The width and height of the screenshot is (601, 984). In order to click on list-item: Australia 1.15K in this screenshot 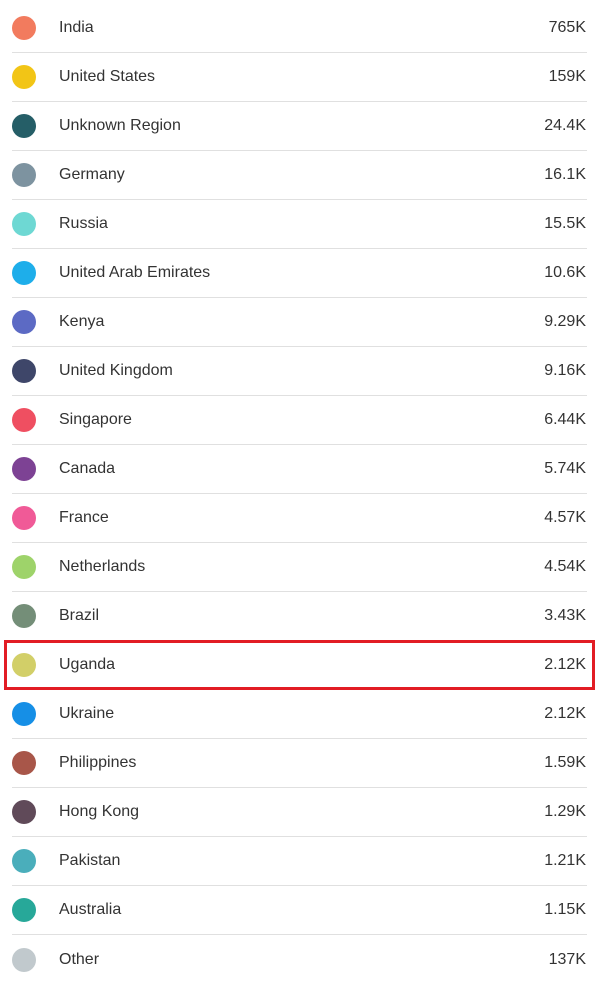, I will do `click(299, 910)`.